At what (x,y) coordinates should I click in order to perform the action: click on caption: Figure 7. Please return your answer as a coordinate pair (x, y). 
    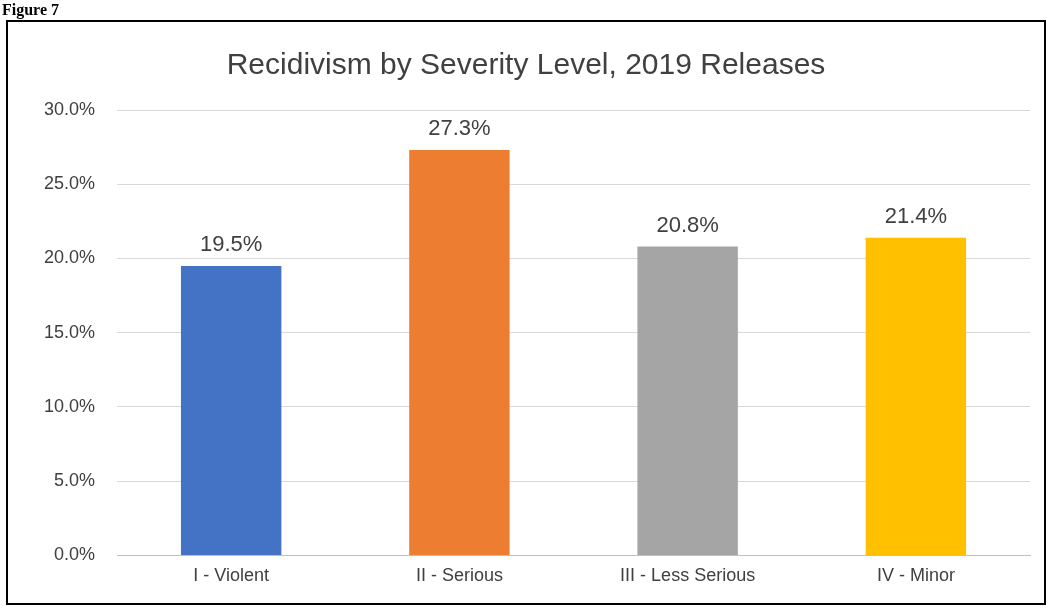
    Looking at the image, I should click on (31, 10).